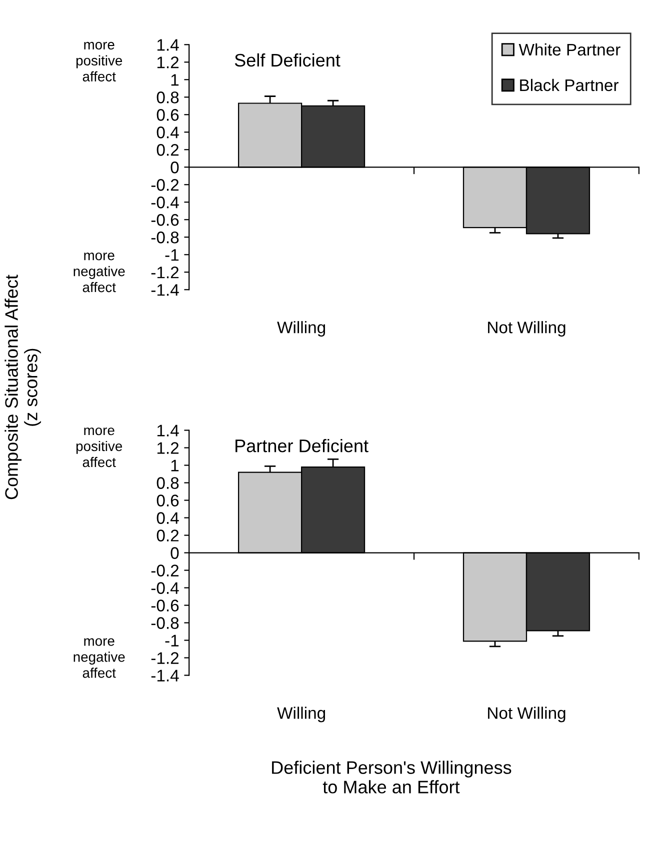 This screenshot has width=652, height=842. Describe the element at coordinates (569, 49) in the screenshot. I see `legend-label: White Partner` at that location.